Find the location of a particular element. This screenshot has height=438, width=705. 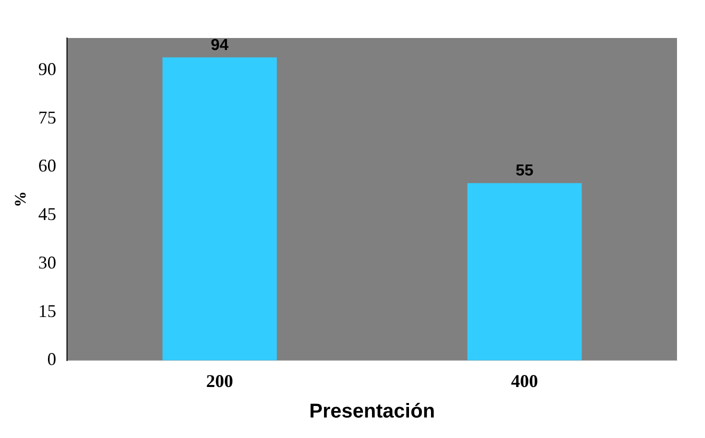

y-tick-label: 75 is located at coordinates (47, 117).